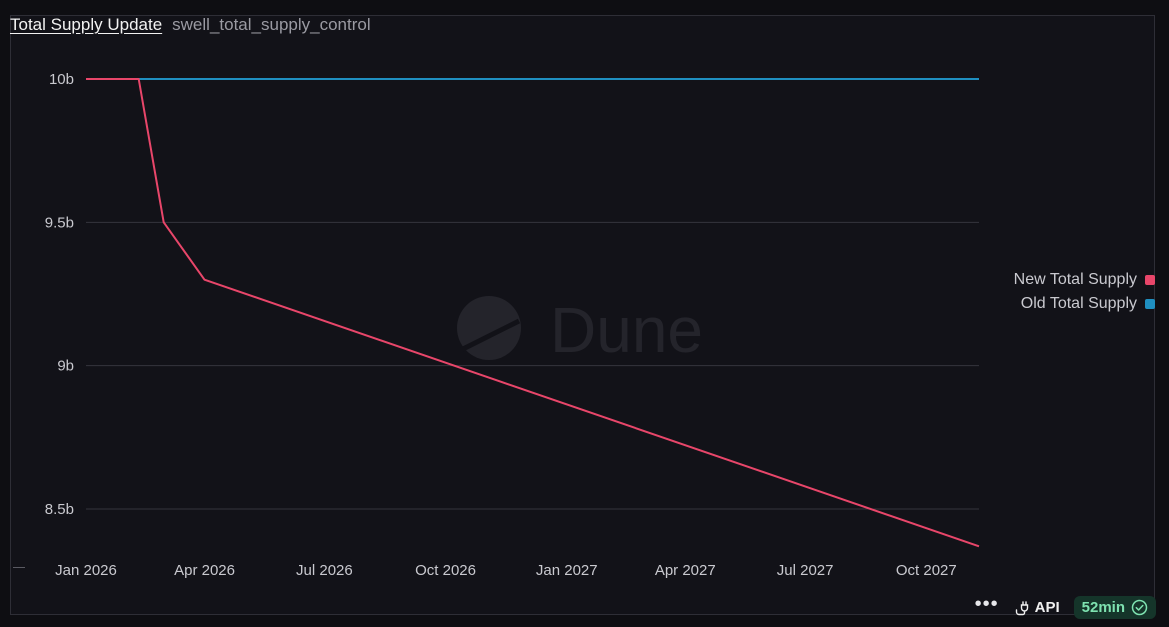 This screenshot has height=627, width=1169. Describe the element at coordinates (61, 79) in the screenshot. I see `y-tick-label: 10b` at that location.